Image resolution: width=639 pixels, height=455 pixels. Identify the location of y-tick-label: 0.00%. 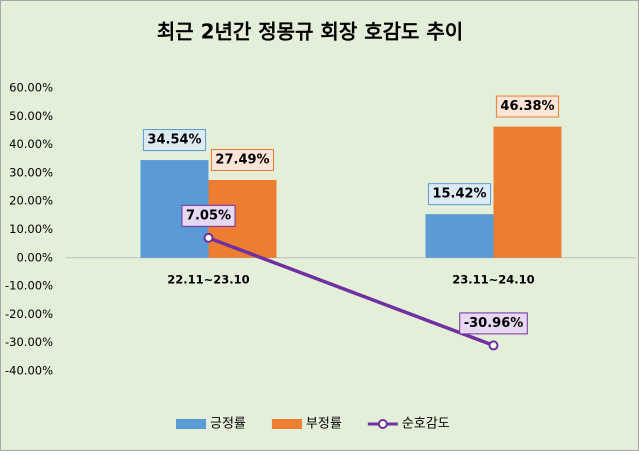
(34, 257).